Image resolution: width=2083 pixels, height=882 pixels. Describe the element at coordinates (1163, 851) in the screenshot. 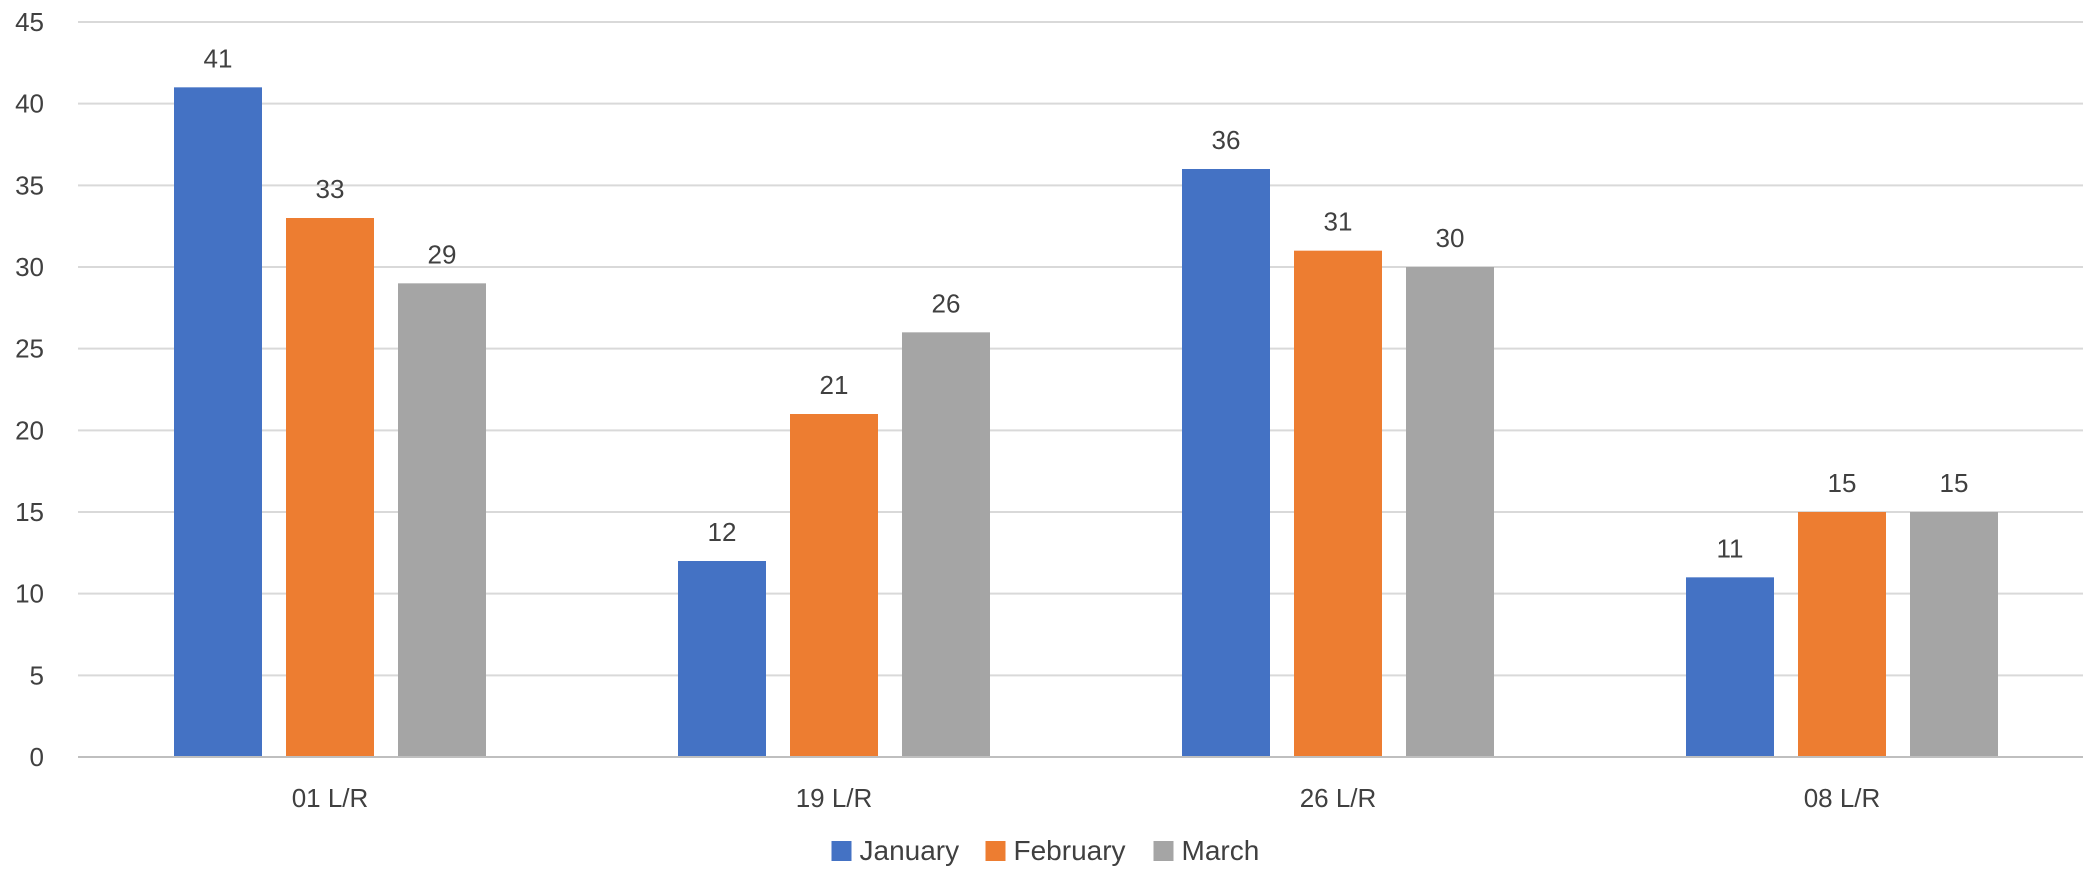

I see `legend-swatch-march` at that location.